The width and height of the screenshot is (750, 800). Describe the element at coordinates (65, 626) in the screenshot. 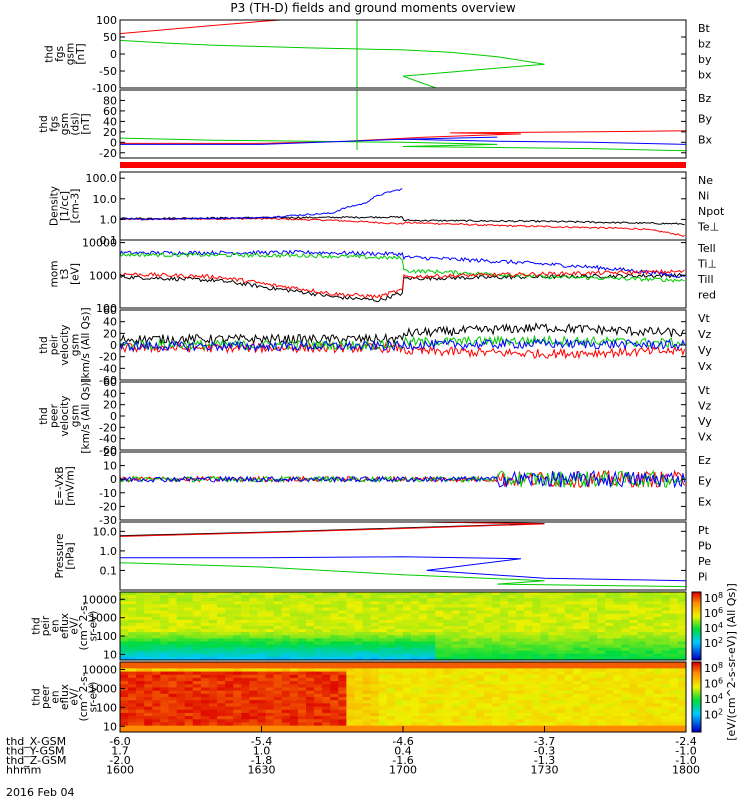

I see `spec-ylabel-peir-en-eflux-3: eflux` at that location.